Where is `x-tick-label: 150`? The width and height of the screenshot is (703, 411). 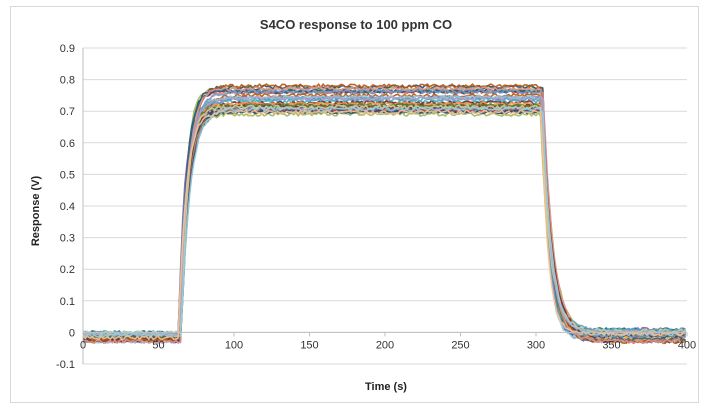 x-tick-label: 150 is located at coordinates (309, 345).